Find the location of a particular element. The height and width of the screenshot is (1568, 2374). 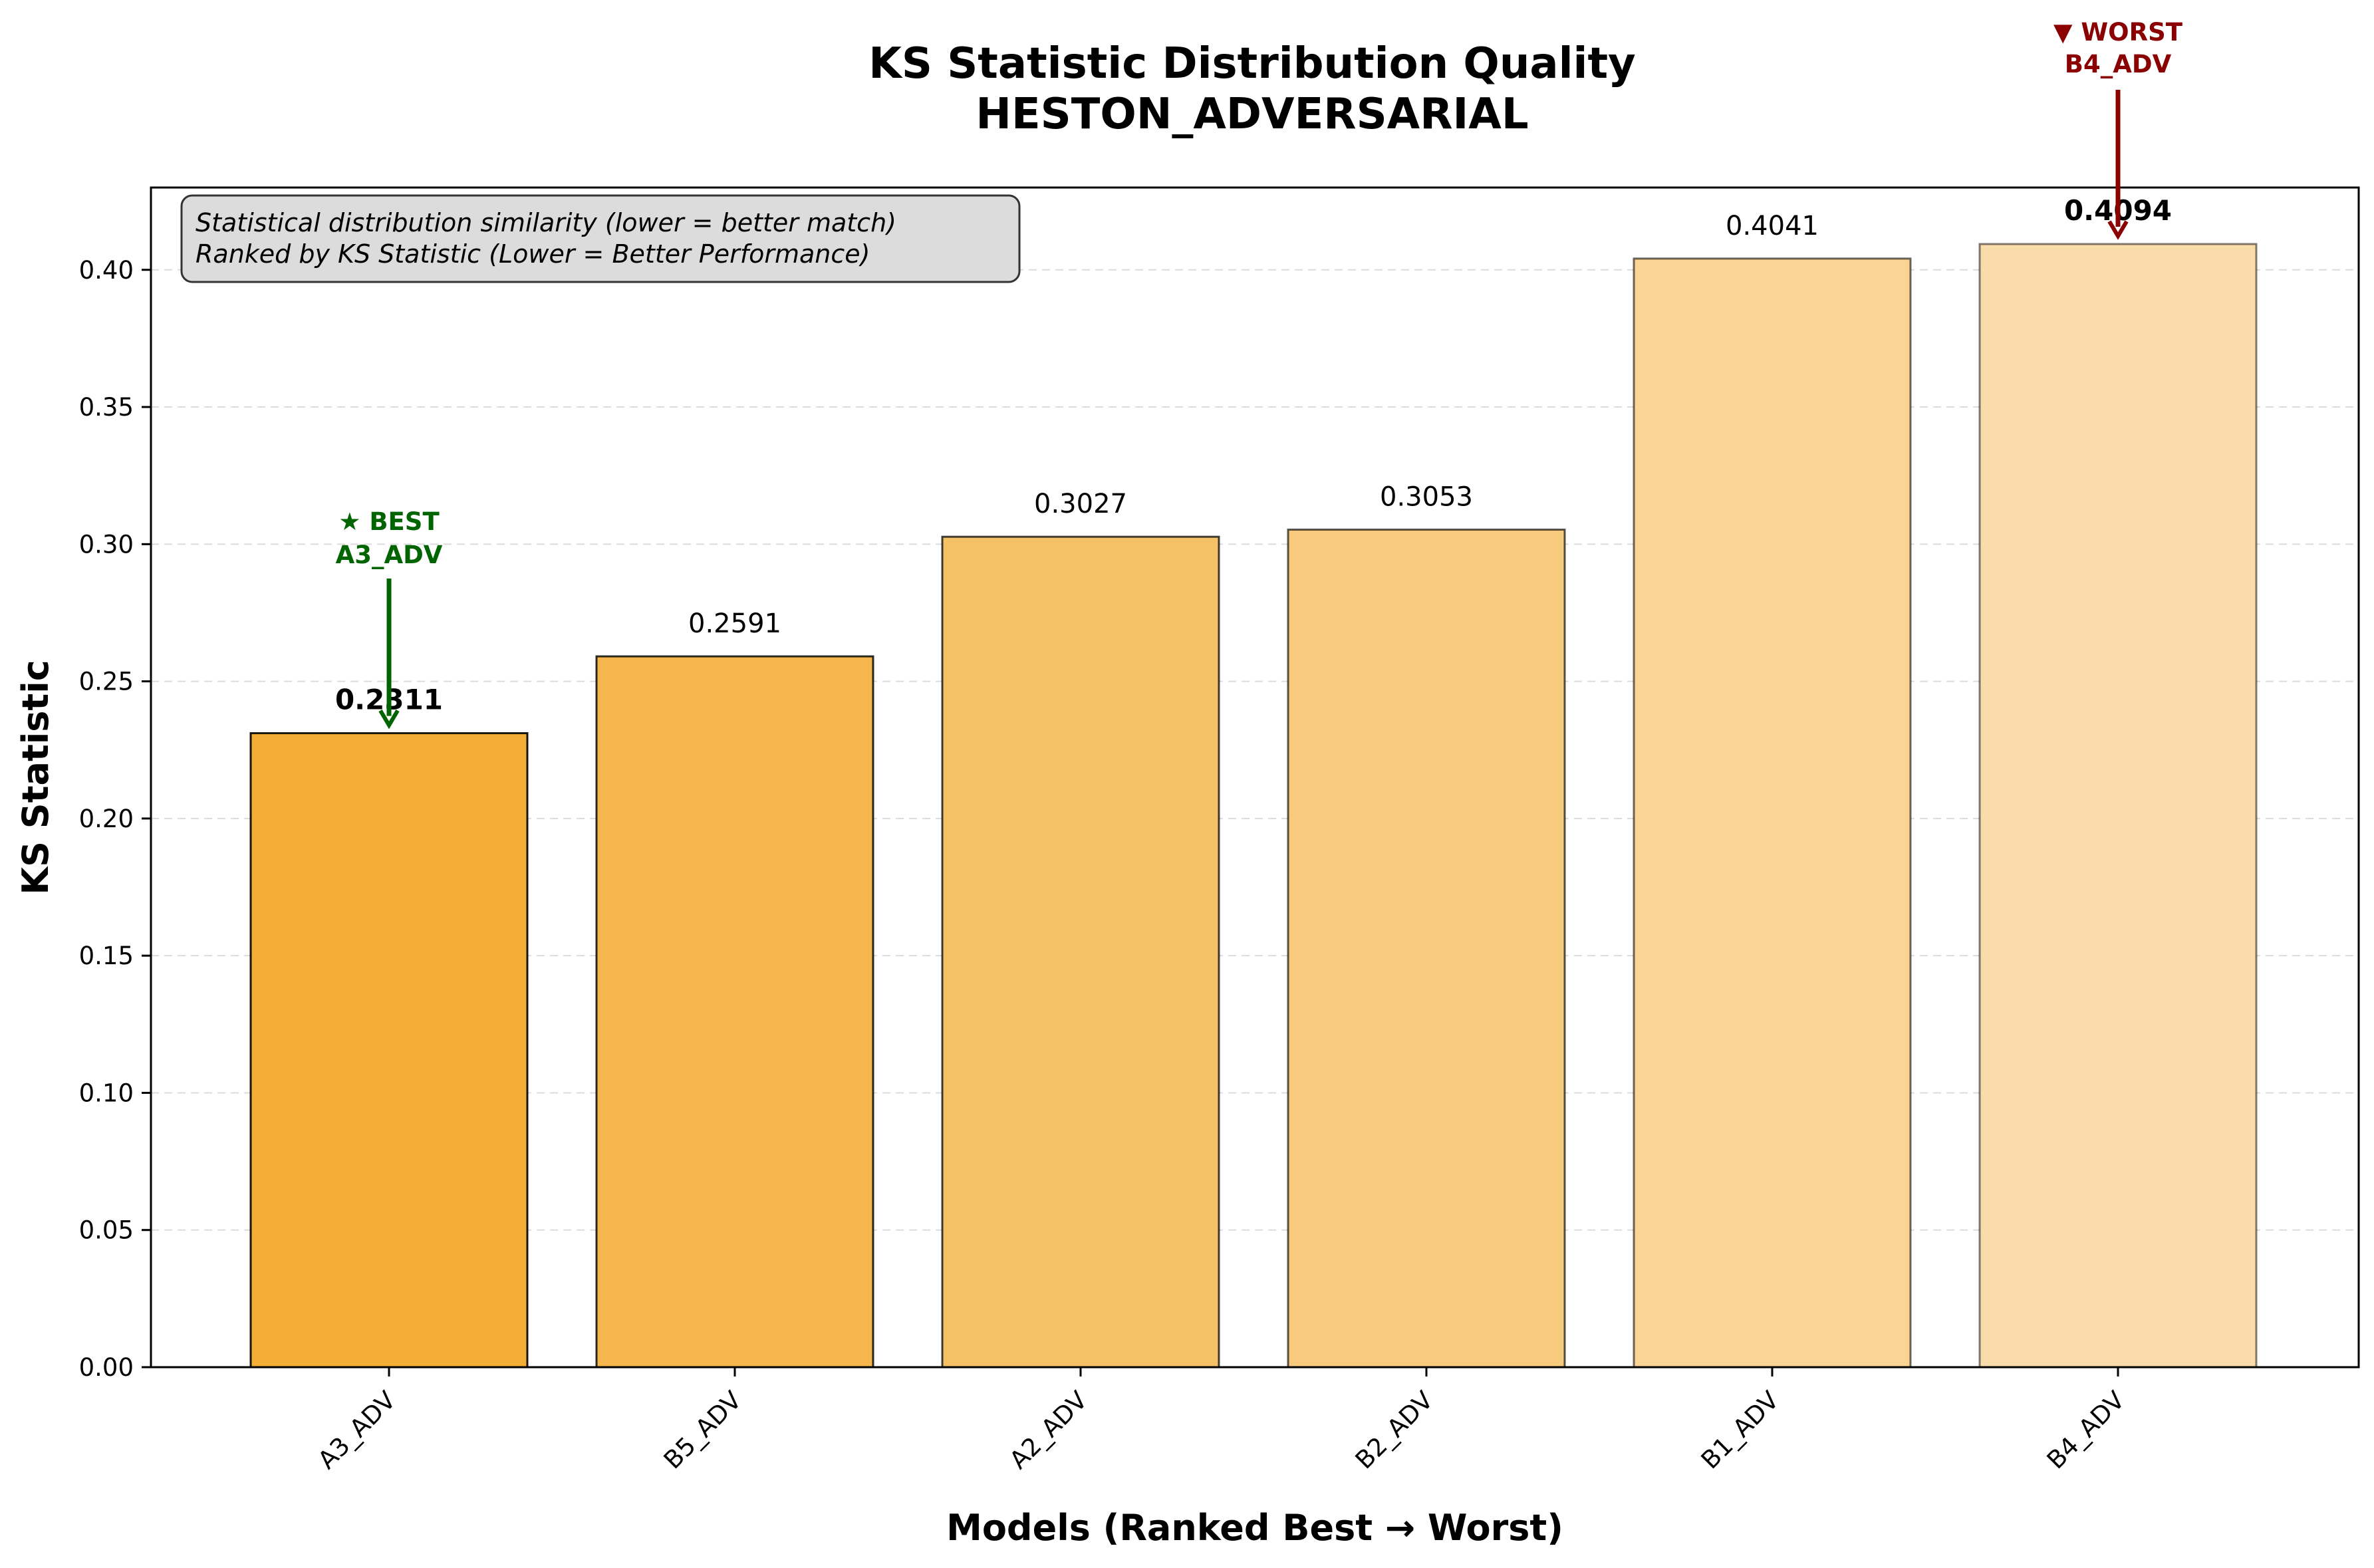

y-axis-ticks: 0.00 0.05 0.10 0.15 0.20 0.25 0.30 0.35 0.40 is located at coordinates (115, 819).